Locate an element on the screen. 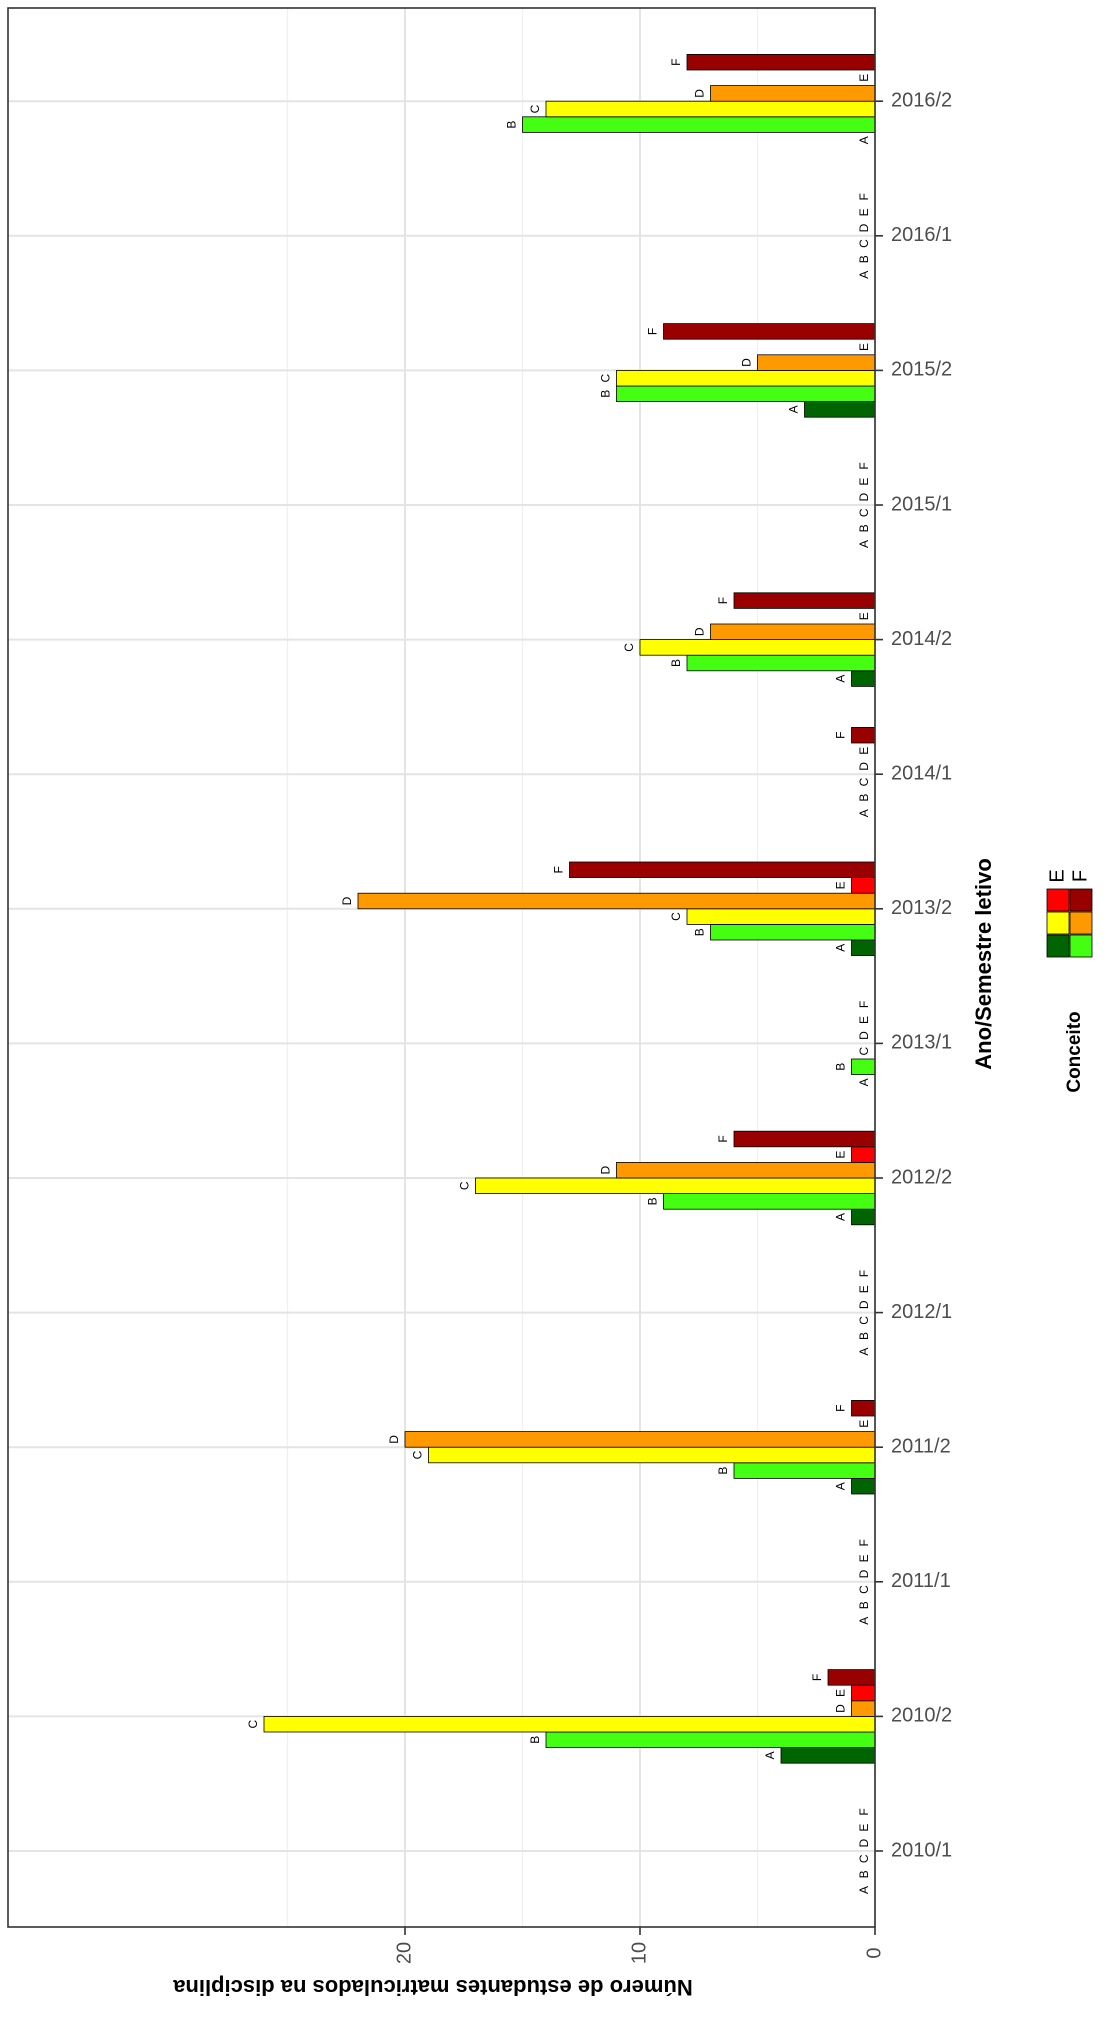 The image size is (1109, 2027). legend-key-B is located at coordinates (1081, 946).